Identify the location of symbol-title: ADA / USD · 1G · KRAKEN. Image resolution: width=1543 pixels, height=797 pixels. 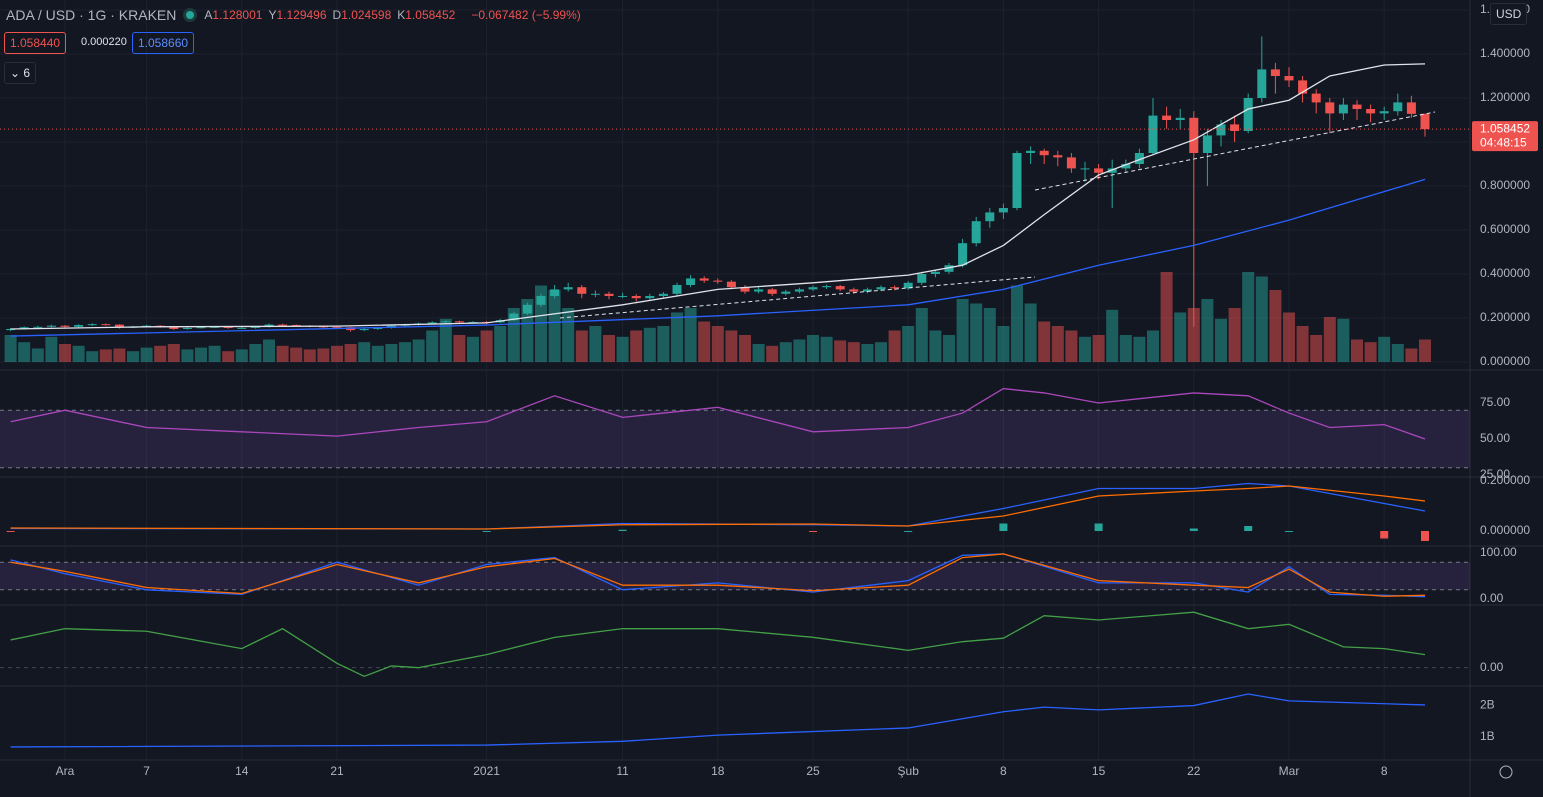
(91, 15).